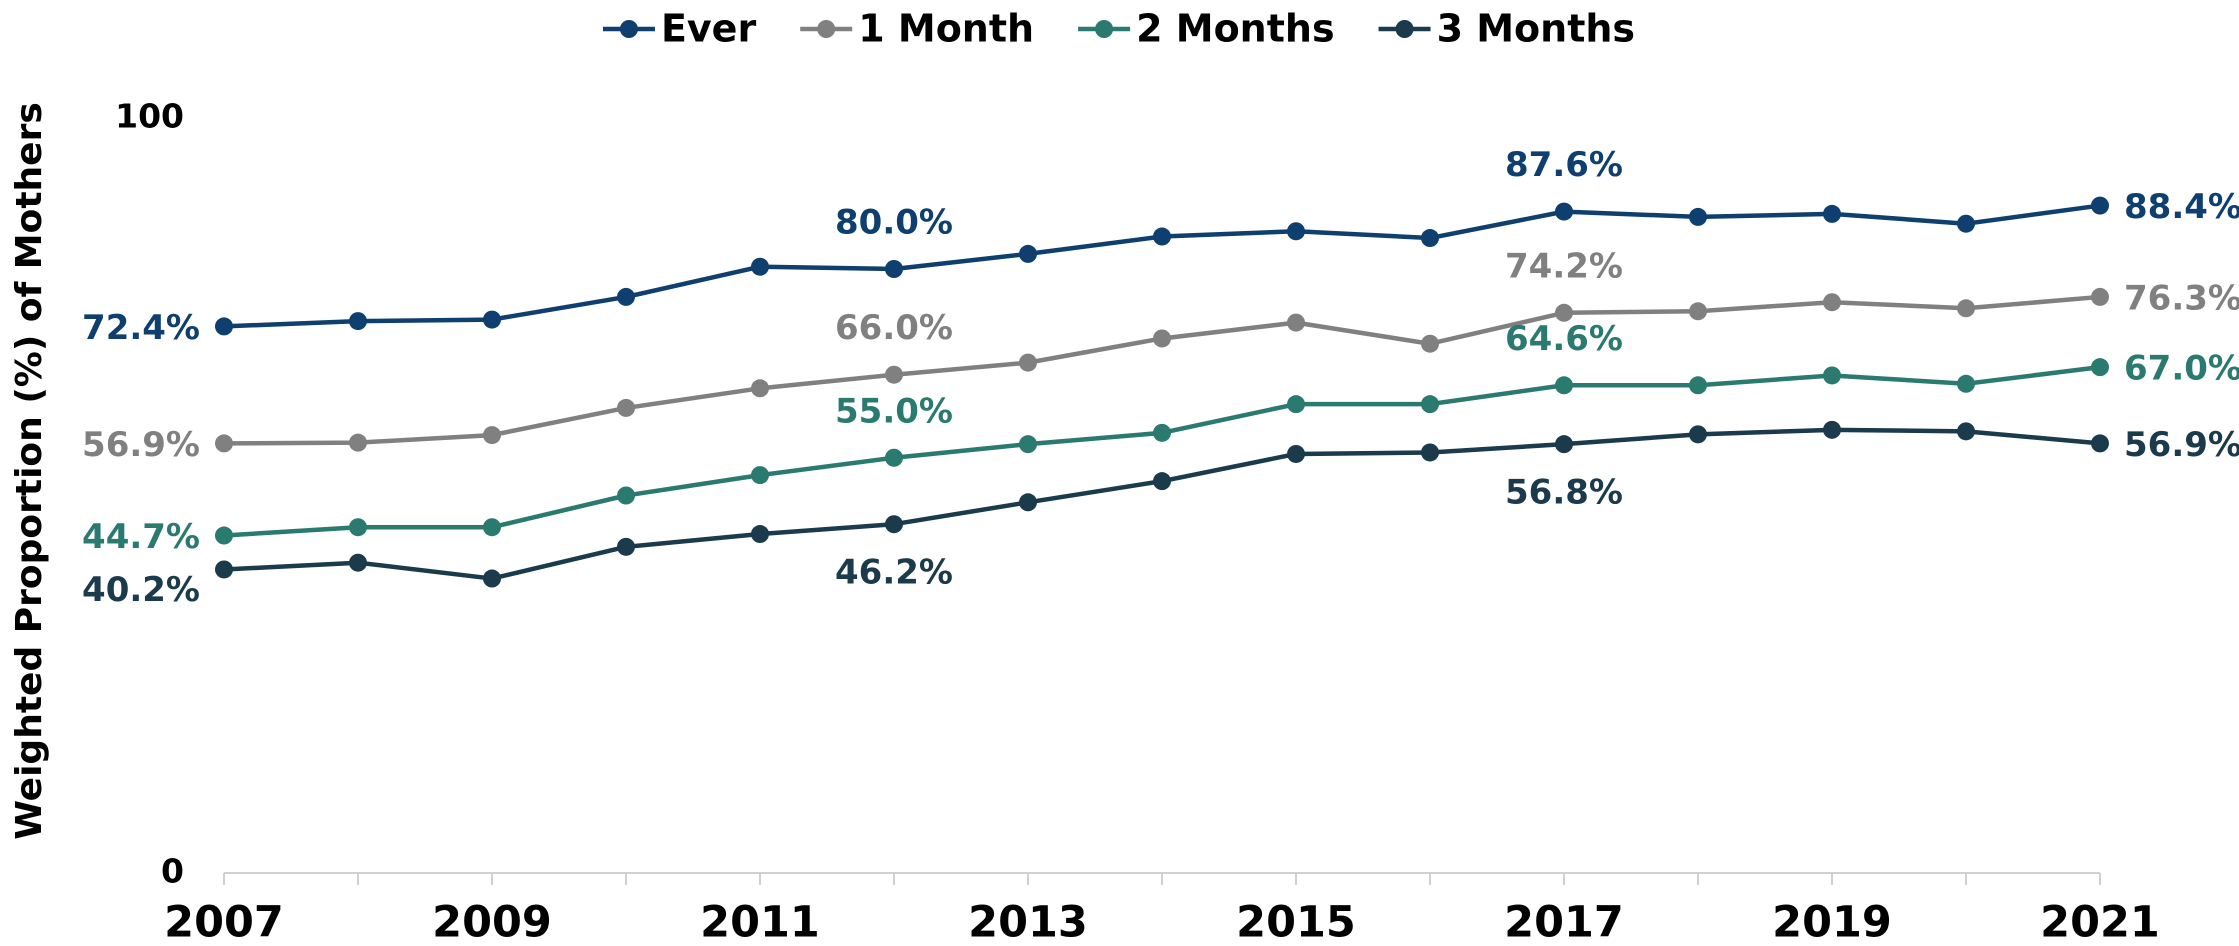 This screenshot has height=946, width=2239. What do you see at coordinates (2100, 922) in the screenshot?
I see `x-tick-label: 2021` at bounding box center [2100, 922].